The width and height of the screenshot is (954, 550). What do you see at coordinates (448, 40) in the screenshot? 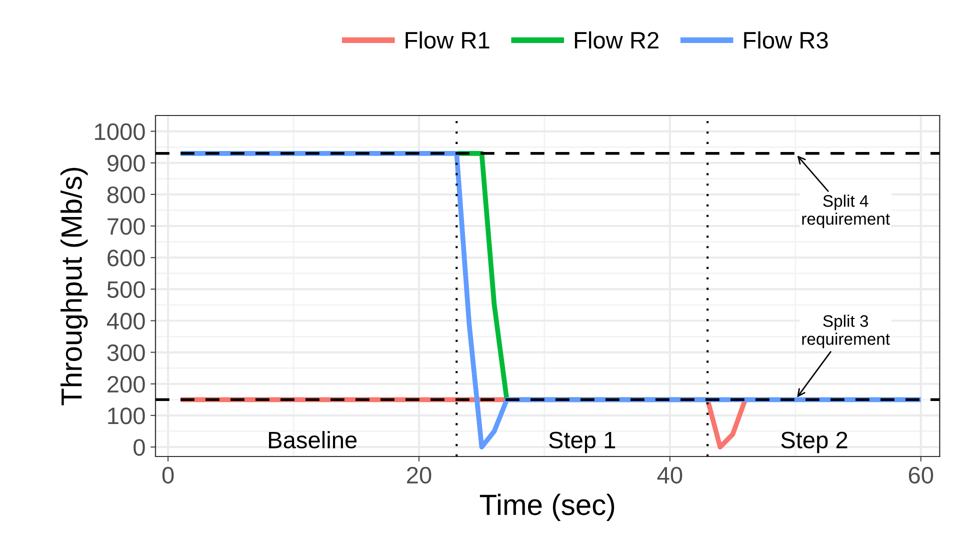
I see `legend-label: Flow R1` at bounding box center [448, 40].